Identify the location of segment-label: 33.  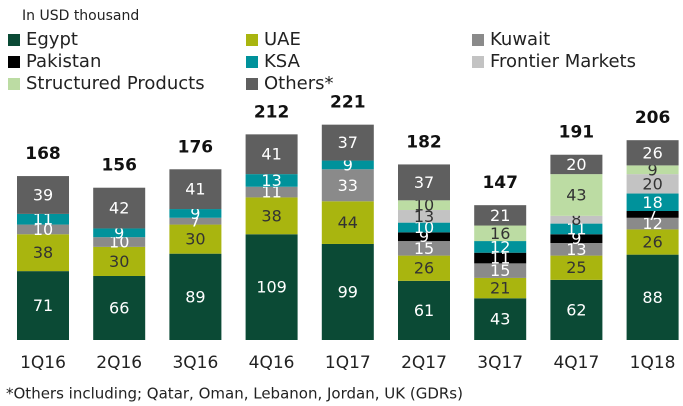
(348, 185).